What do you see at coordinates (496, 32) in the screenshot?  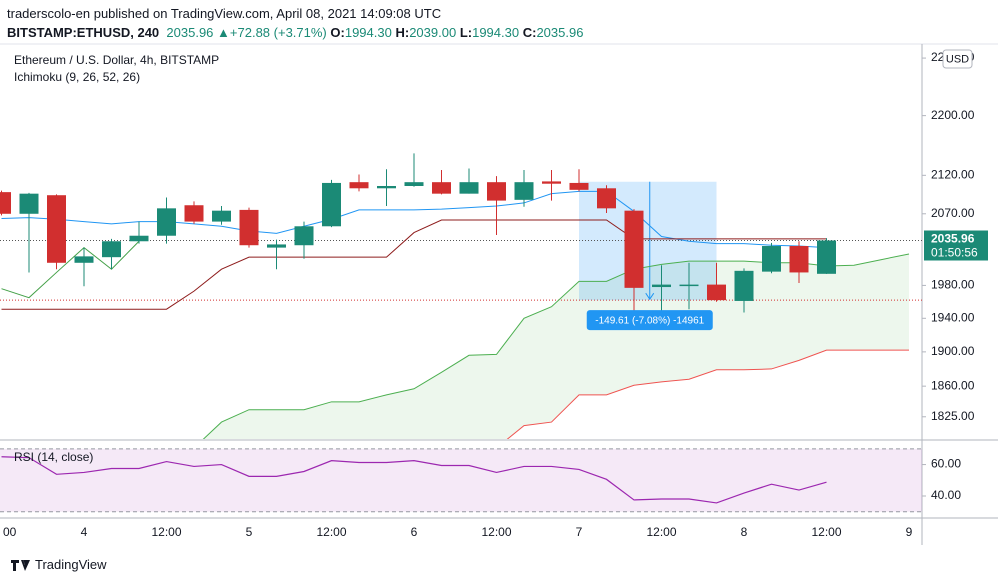 I see `l: 1994.30` at bounding box center [496, 32].